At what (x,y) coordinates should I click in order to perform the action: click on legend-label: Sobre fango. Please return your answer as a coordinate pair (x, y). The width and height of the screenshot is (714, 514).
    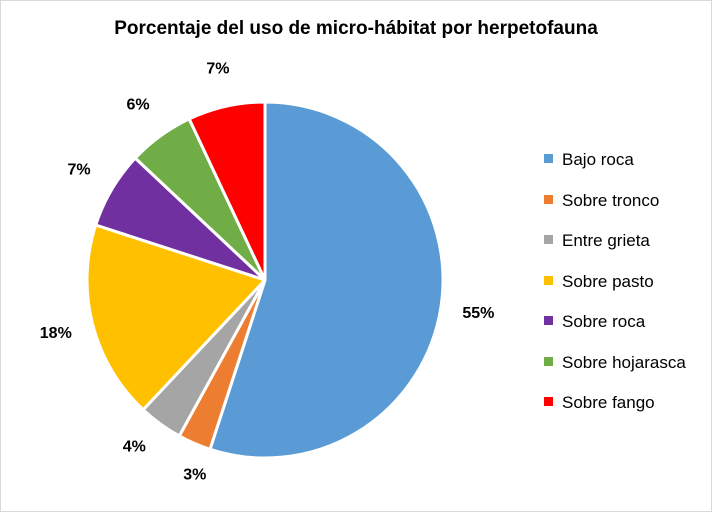
    Looking at the image, I should click on (608, 402).